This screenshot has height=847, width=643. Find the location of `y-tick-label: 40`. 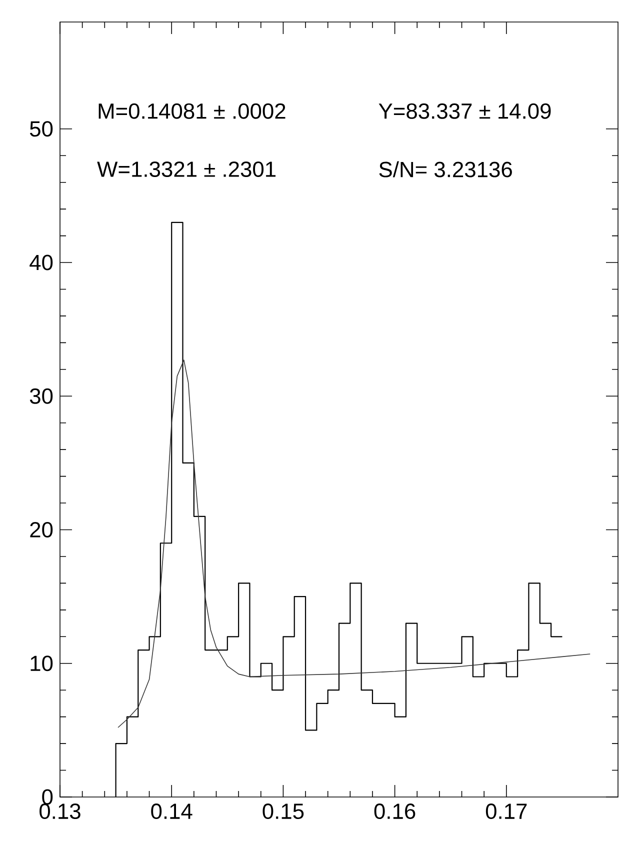

y-tick-label: 40 is located at coordinates (41, 262).